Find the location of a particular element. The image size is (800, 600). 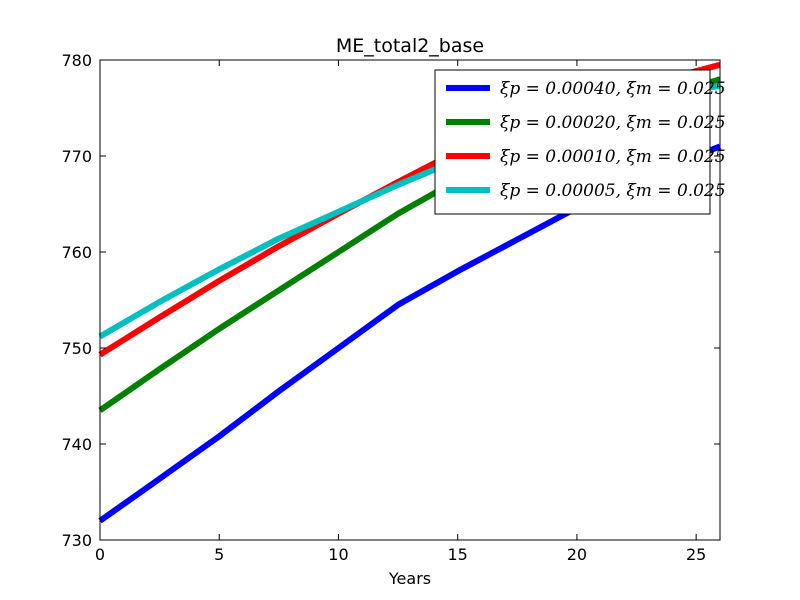

x-tick-label: 25 is located at coordinates (696, 554).